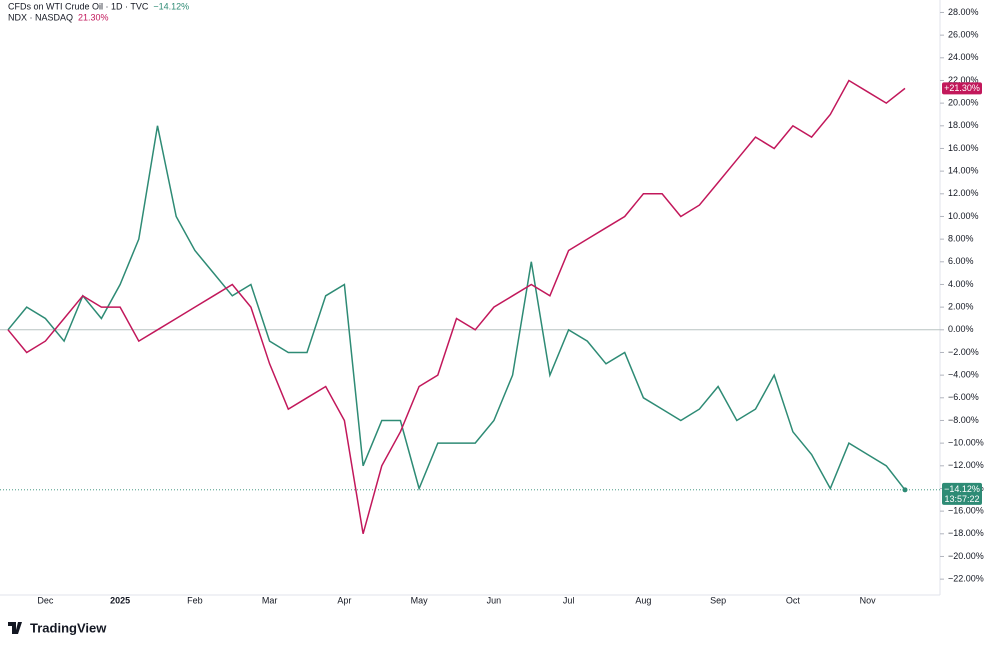 The width and height of the screenshot is (992, 648). What do you see at coordinates (963, 12) in the screenshot?
I see `y-tick-label: 28.00%` at bounding box center [963, 12].